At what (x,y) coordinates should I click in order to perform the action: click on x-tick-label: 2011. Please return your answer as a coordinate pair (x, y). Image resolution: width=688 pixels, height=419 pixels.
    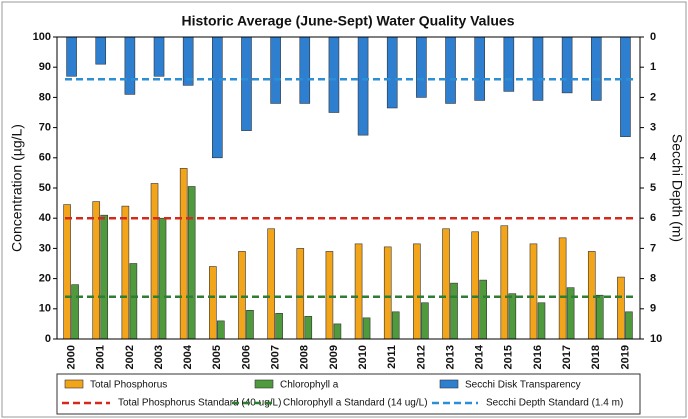
    Looking at the image, I should click on (392, 357).